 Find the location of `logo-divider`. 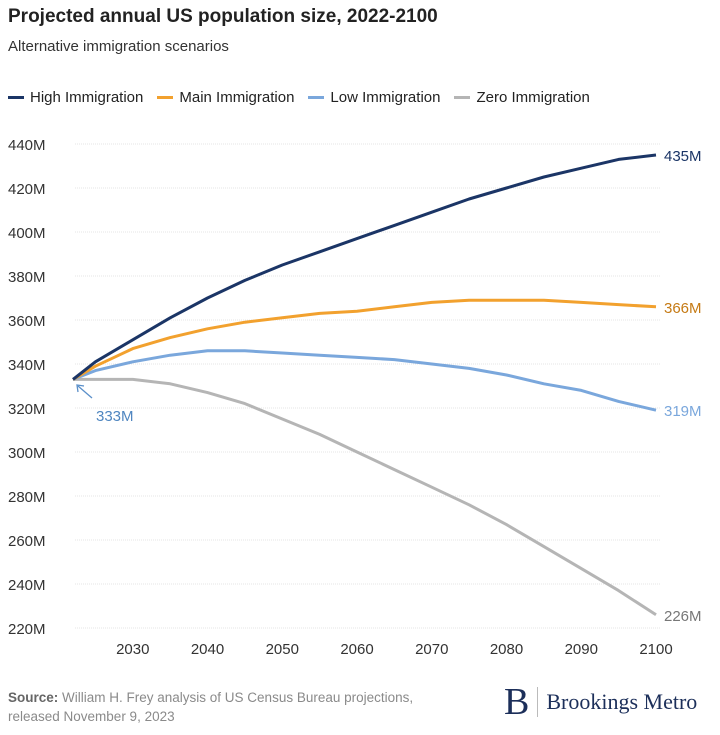

logo-divider is located at coordinates (538, 702).